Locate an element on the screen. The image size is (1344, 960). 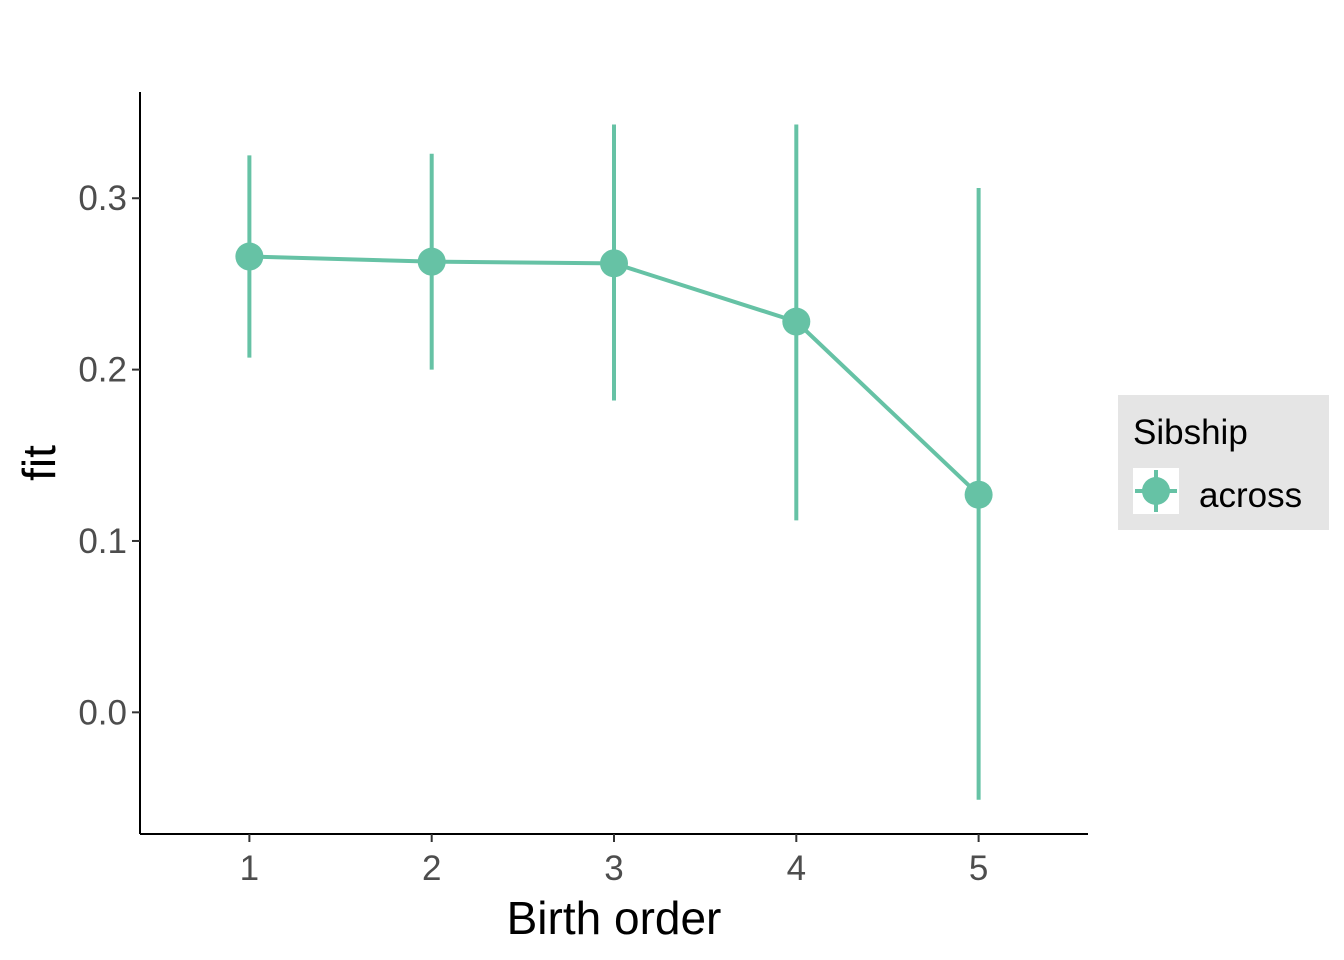
y-axis-title: fit is located at coordinates (39, 463).